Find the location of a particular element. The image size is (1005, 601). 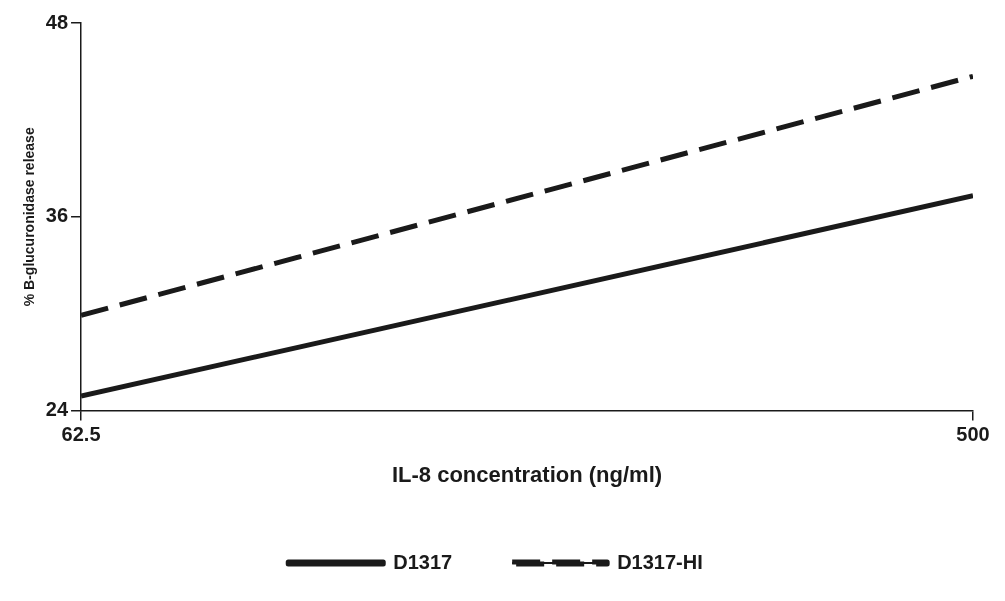

legend-label: D1317 is located at coordinates (423, 561).